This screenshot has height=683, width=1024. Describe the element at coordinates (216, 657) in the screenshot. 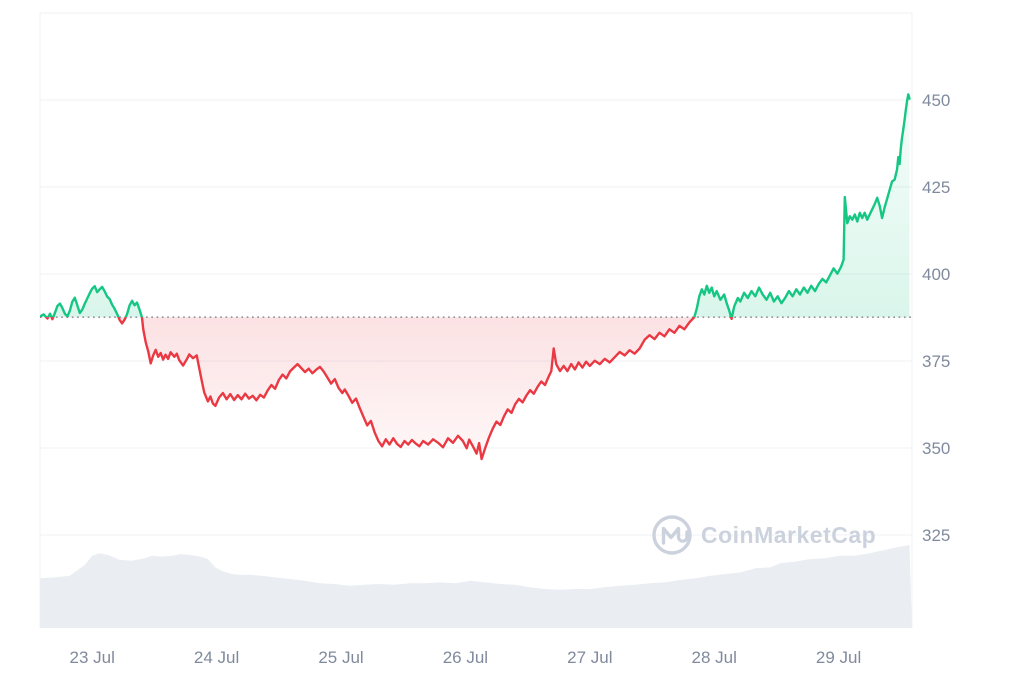

I see `x-tick-label: 24 Jul` at that location.